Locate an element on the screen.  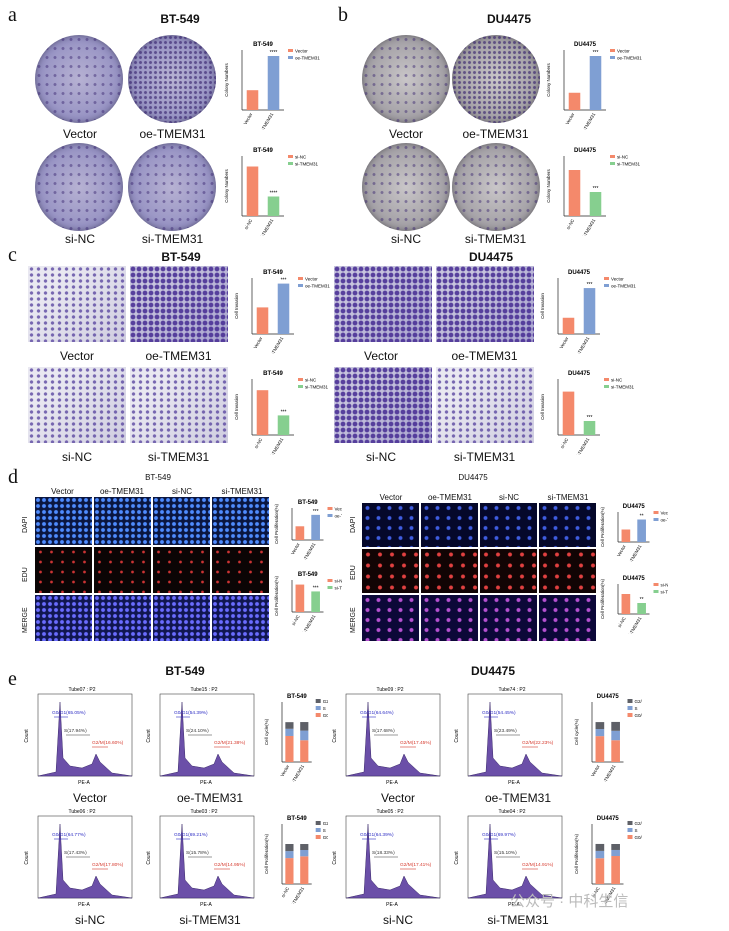
g2m-gate-label: G2/M(16.60%) is located at coordinates (108, 743).